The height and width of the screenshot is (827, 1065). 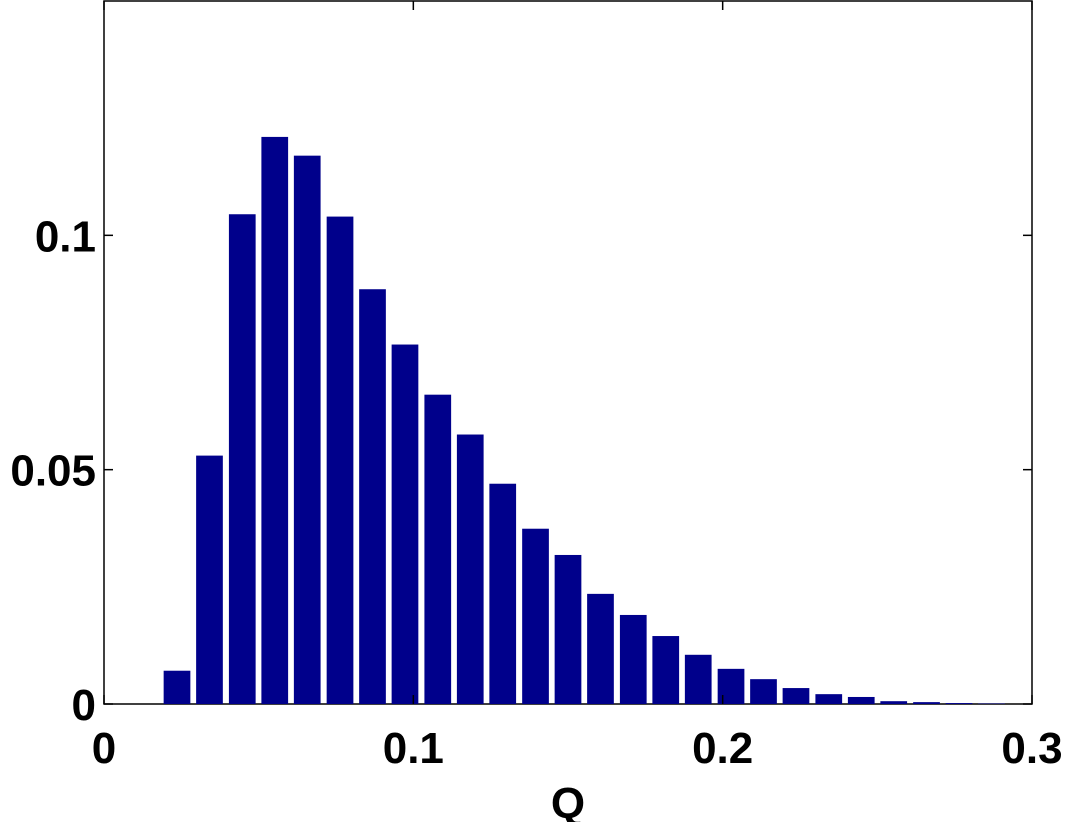 What do you see at coordinates (722, 748) in the screenshot?
I see `x-tick-label: 0.2` at bounding box center [722, 748].